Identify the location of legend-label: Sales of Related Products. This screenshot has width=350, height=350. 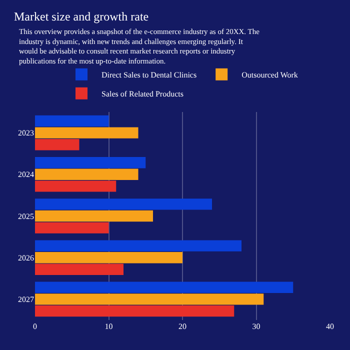
(143, 93).